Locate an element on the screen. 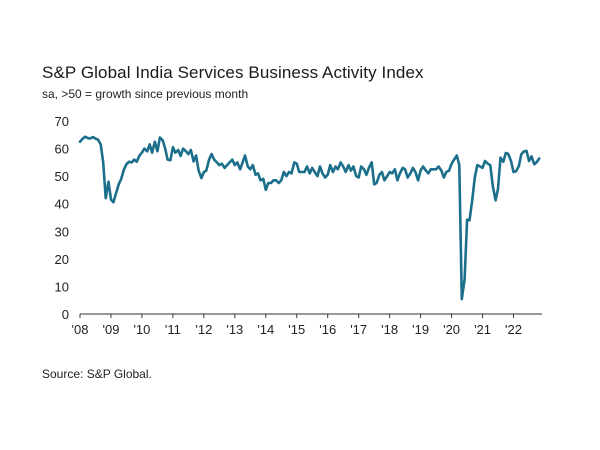 Image resolution: width=600 pixels, height=450 pixels. x-tick-label: '18 is located at coordinates (389, 329).